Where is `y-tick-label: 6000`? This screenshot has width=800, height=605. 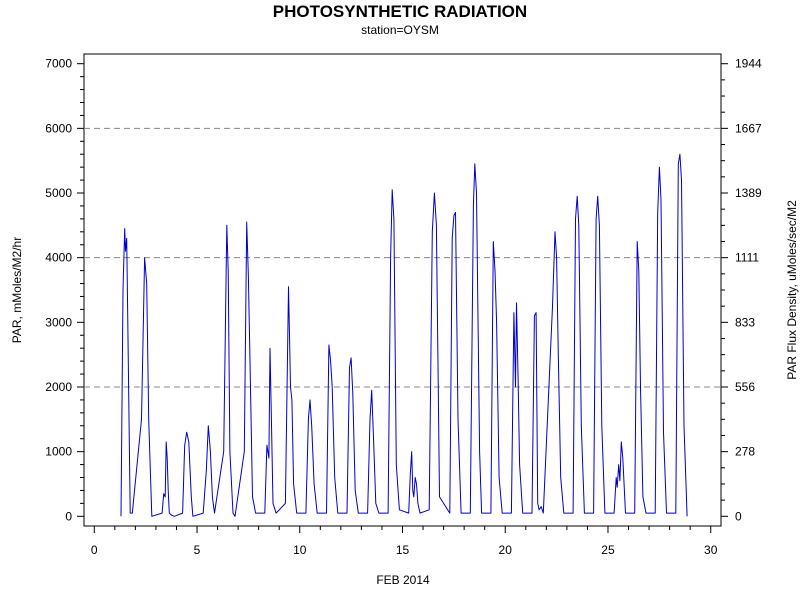
y-tick-label: 6000 is located at coordinates (58, 128).